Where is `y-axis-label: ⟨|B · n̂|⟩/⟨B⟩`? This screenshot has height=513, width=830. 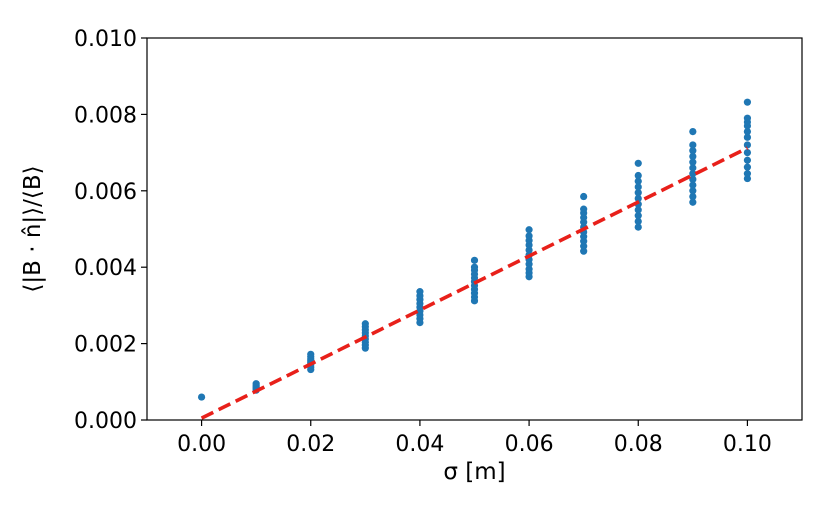 y-axis-label: ⟨|B · n̂|⟩/⟨B⟩ is located at coordinates (33, 228).